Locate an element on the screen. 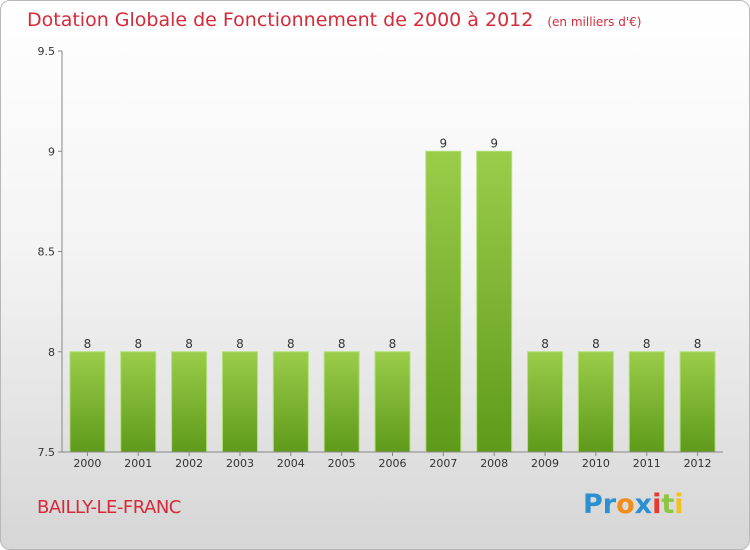 The image size is (750, 550). proxiti-logo: Proxiti is located at coordinates (633, 504).